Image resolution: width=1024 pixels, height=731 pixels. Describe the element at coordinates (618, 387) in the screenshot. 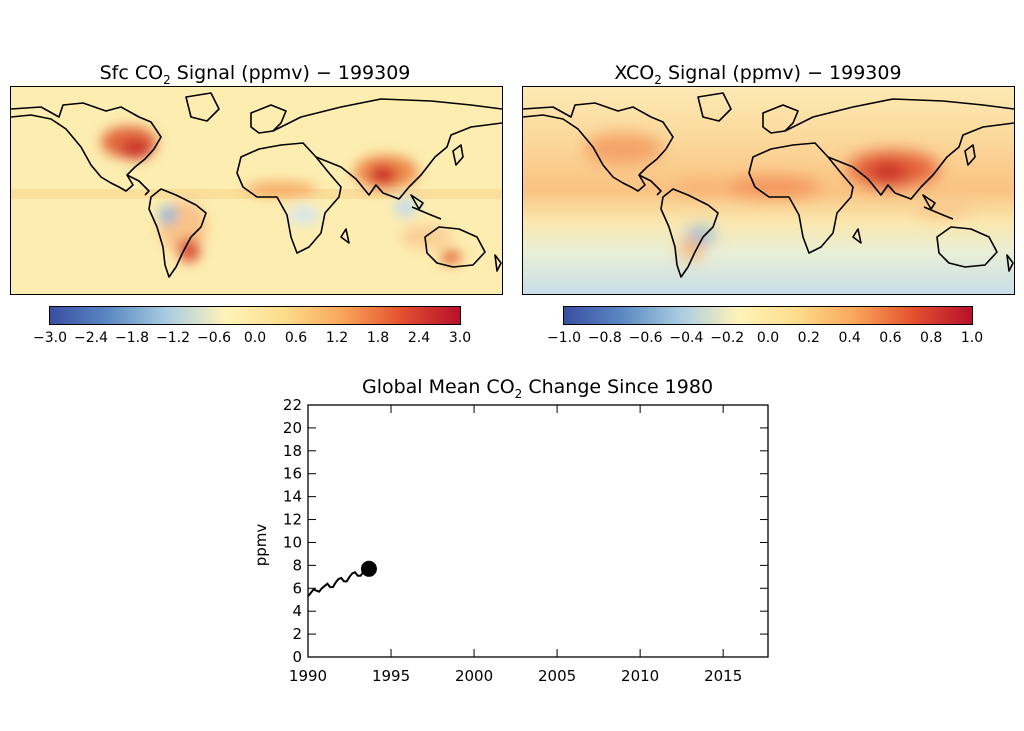

I see `ts-title-text-2: Change Since 1980` at that location.